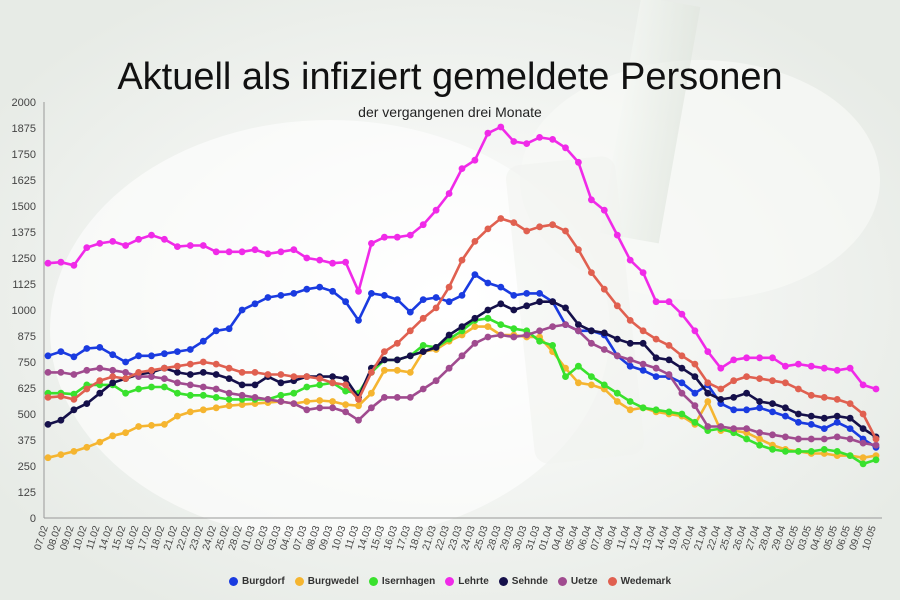  I want to click on legend-swatch, so click(233, 581).